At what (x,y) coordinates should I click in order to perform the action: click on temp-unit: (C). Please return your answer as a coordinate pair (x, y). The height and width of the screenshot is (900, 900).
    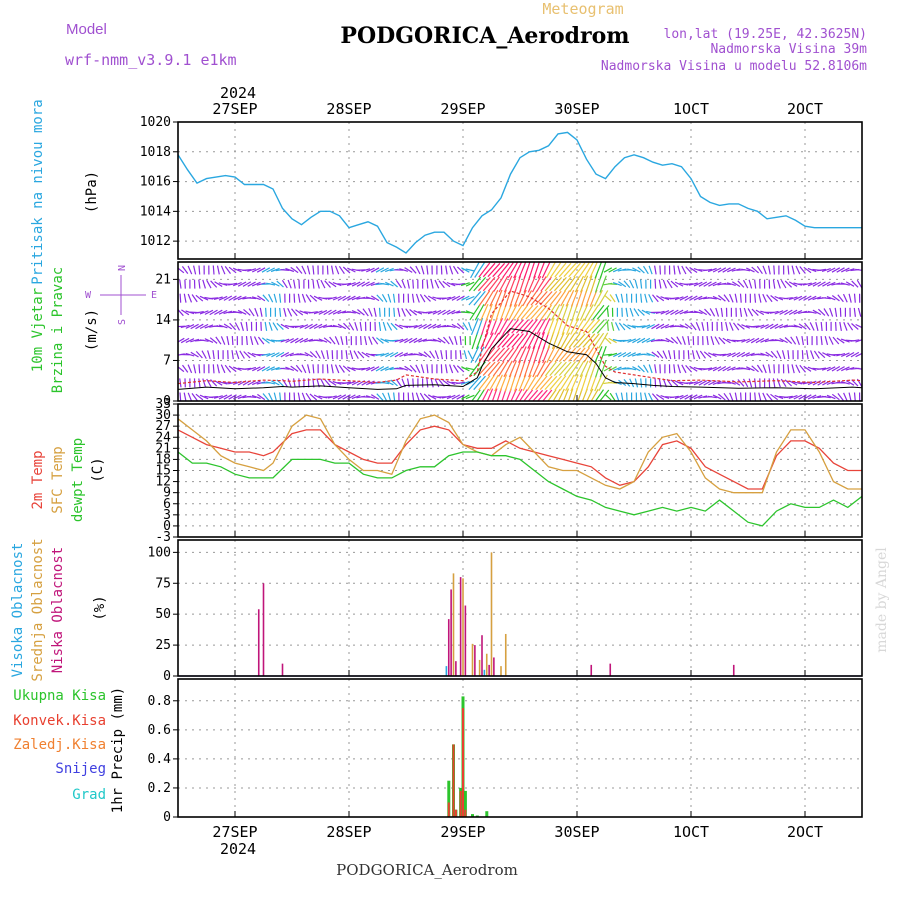
    Looking at the image, I should click on (98, 469).